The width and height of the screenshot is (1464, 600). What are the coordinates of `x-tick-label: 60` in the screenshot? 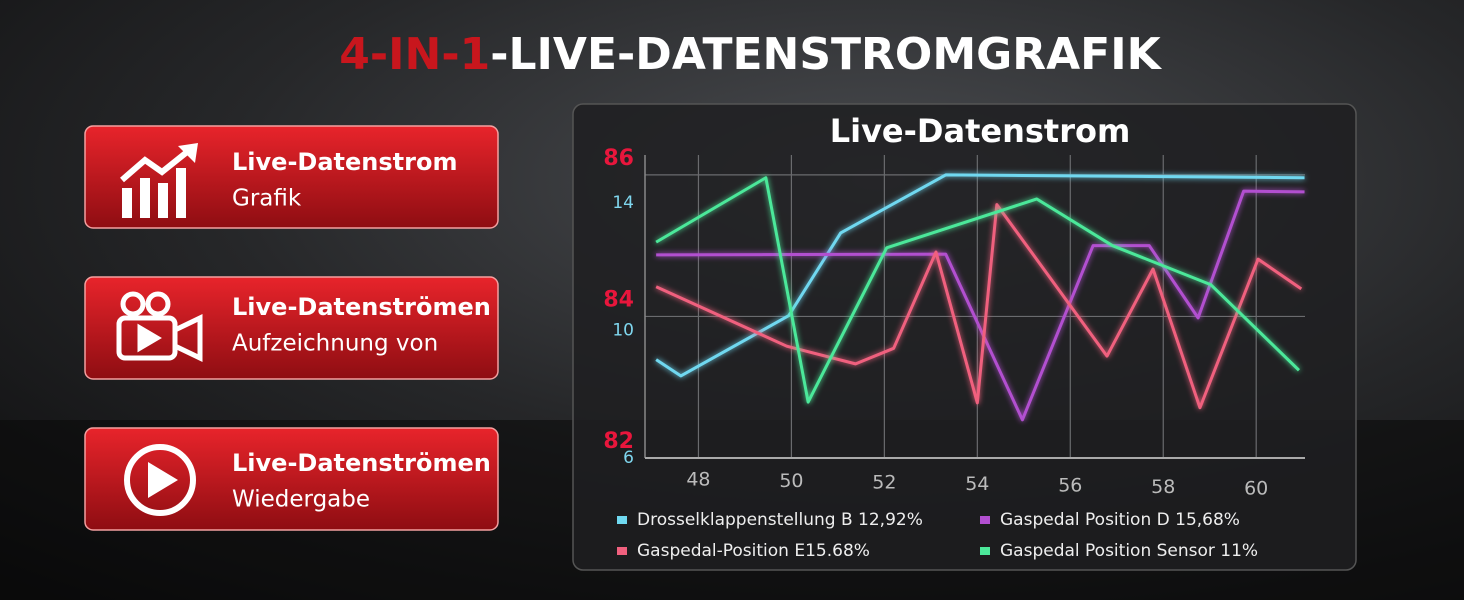 It's located at (1256, 489).